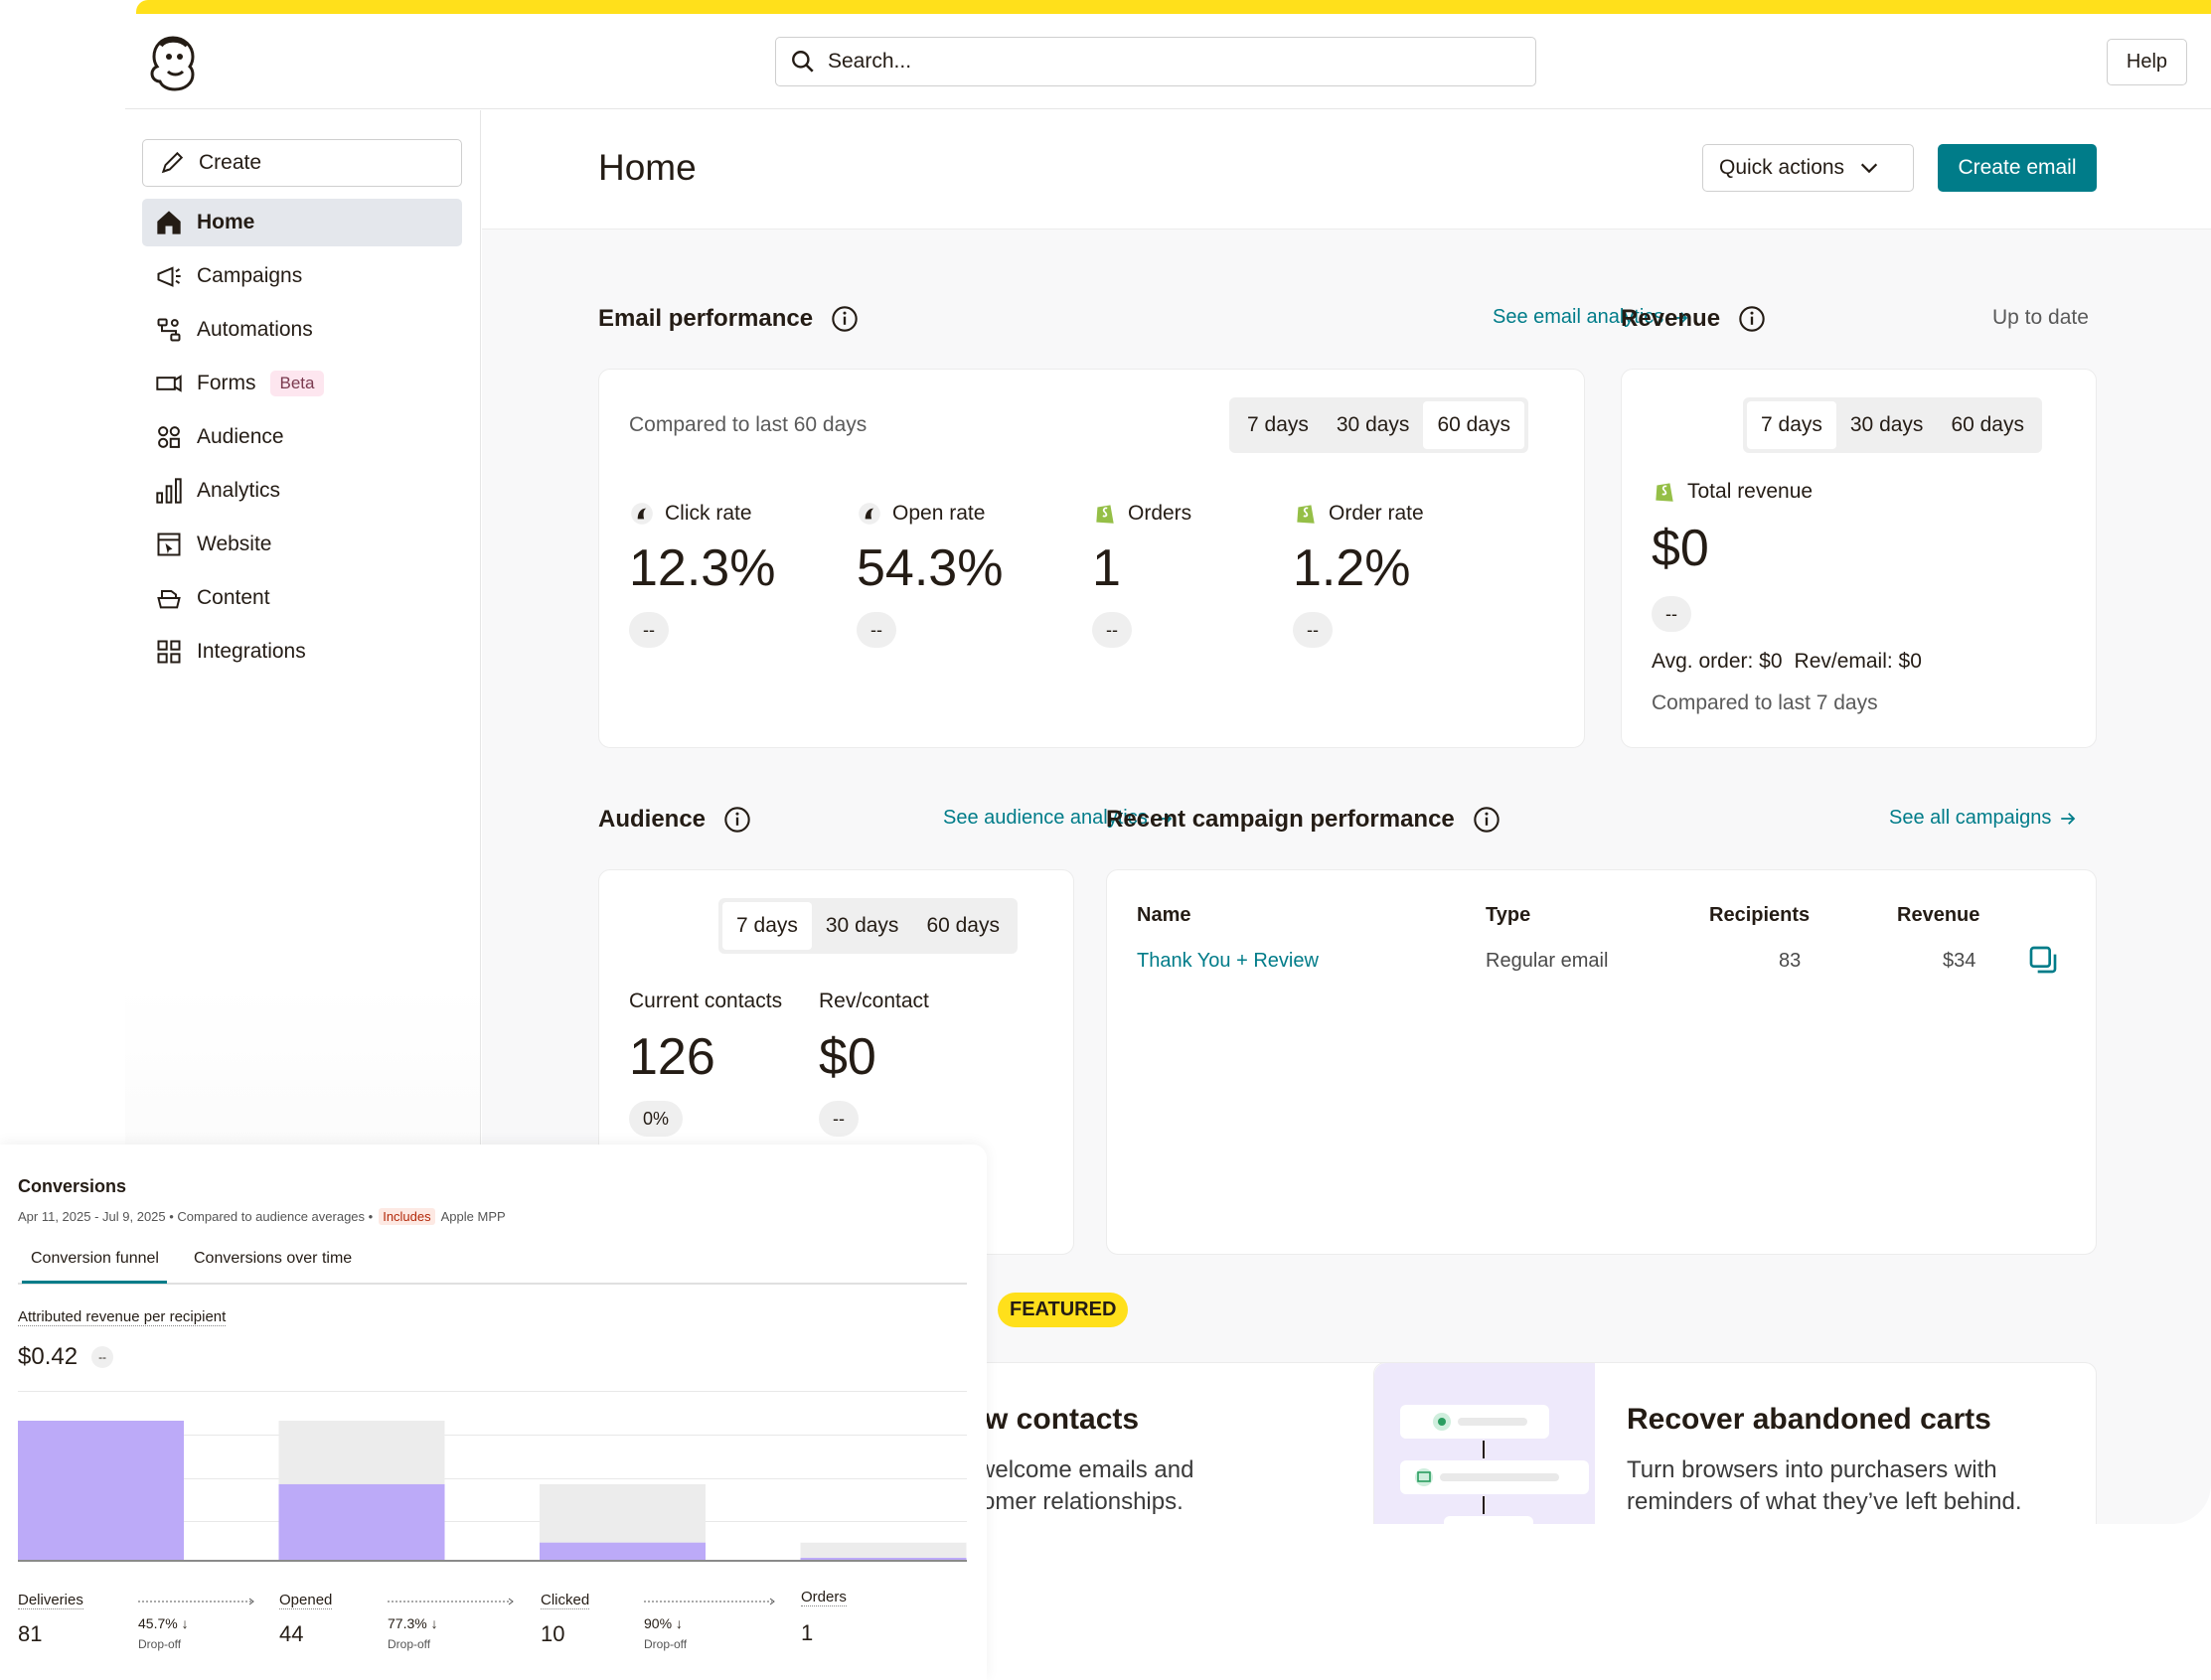  What do you see at coordinates (1281, 820) in the screenshot?
I see `recent-campaign-title: Recent campaign performance` at bounding box center [1281, 820].